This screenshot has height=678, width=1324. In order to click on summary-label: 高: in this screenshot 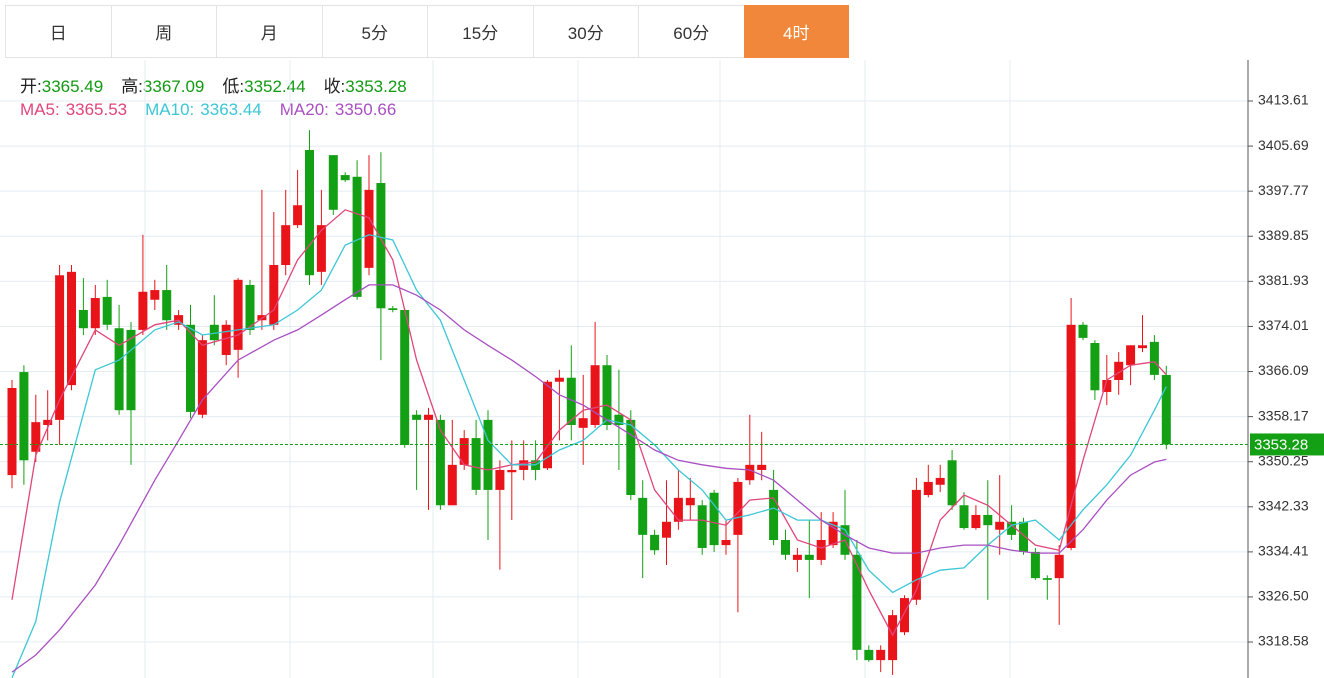, I will do `click(132, 86)`.